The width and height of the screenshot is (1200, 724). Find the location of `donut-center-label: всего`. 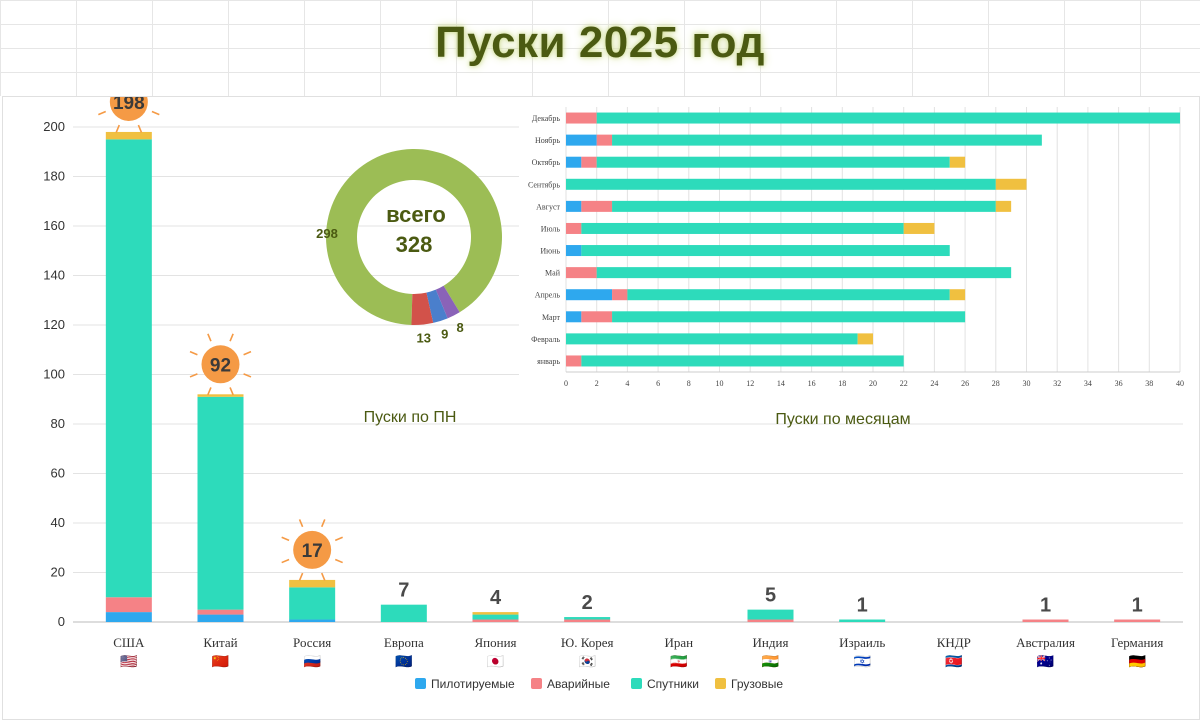

donut-center-label: всего is located at coordinates (416, 214).